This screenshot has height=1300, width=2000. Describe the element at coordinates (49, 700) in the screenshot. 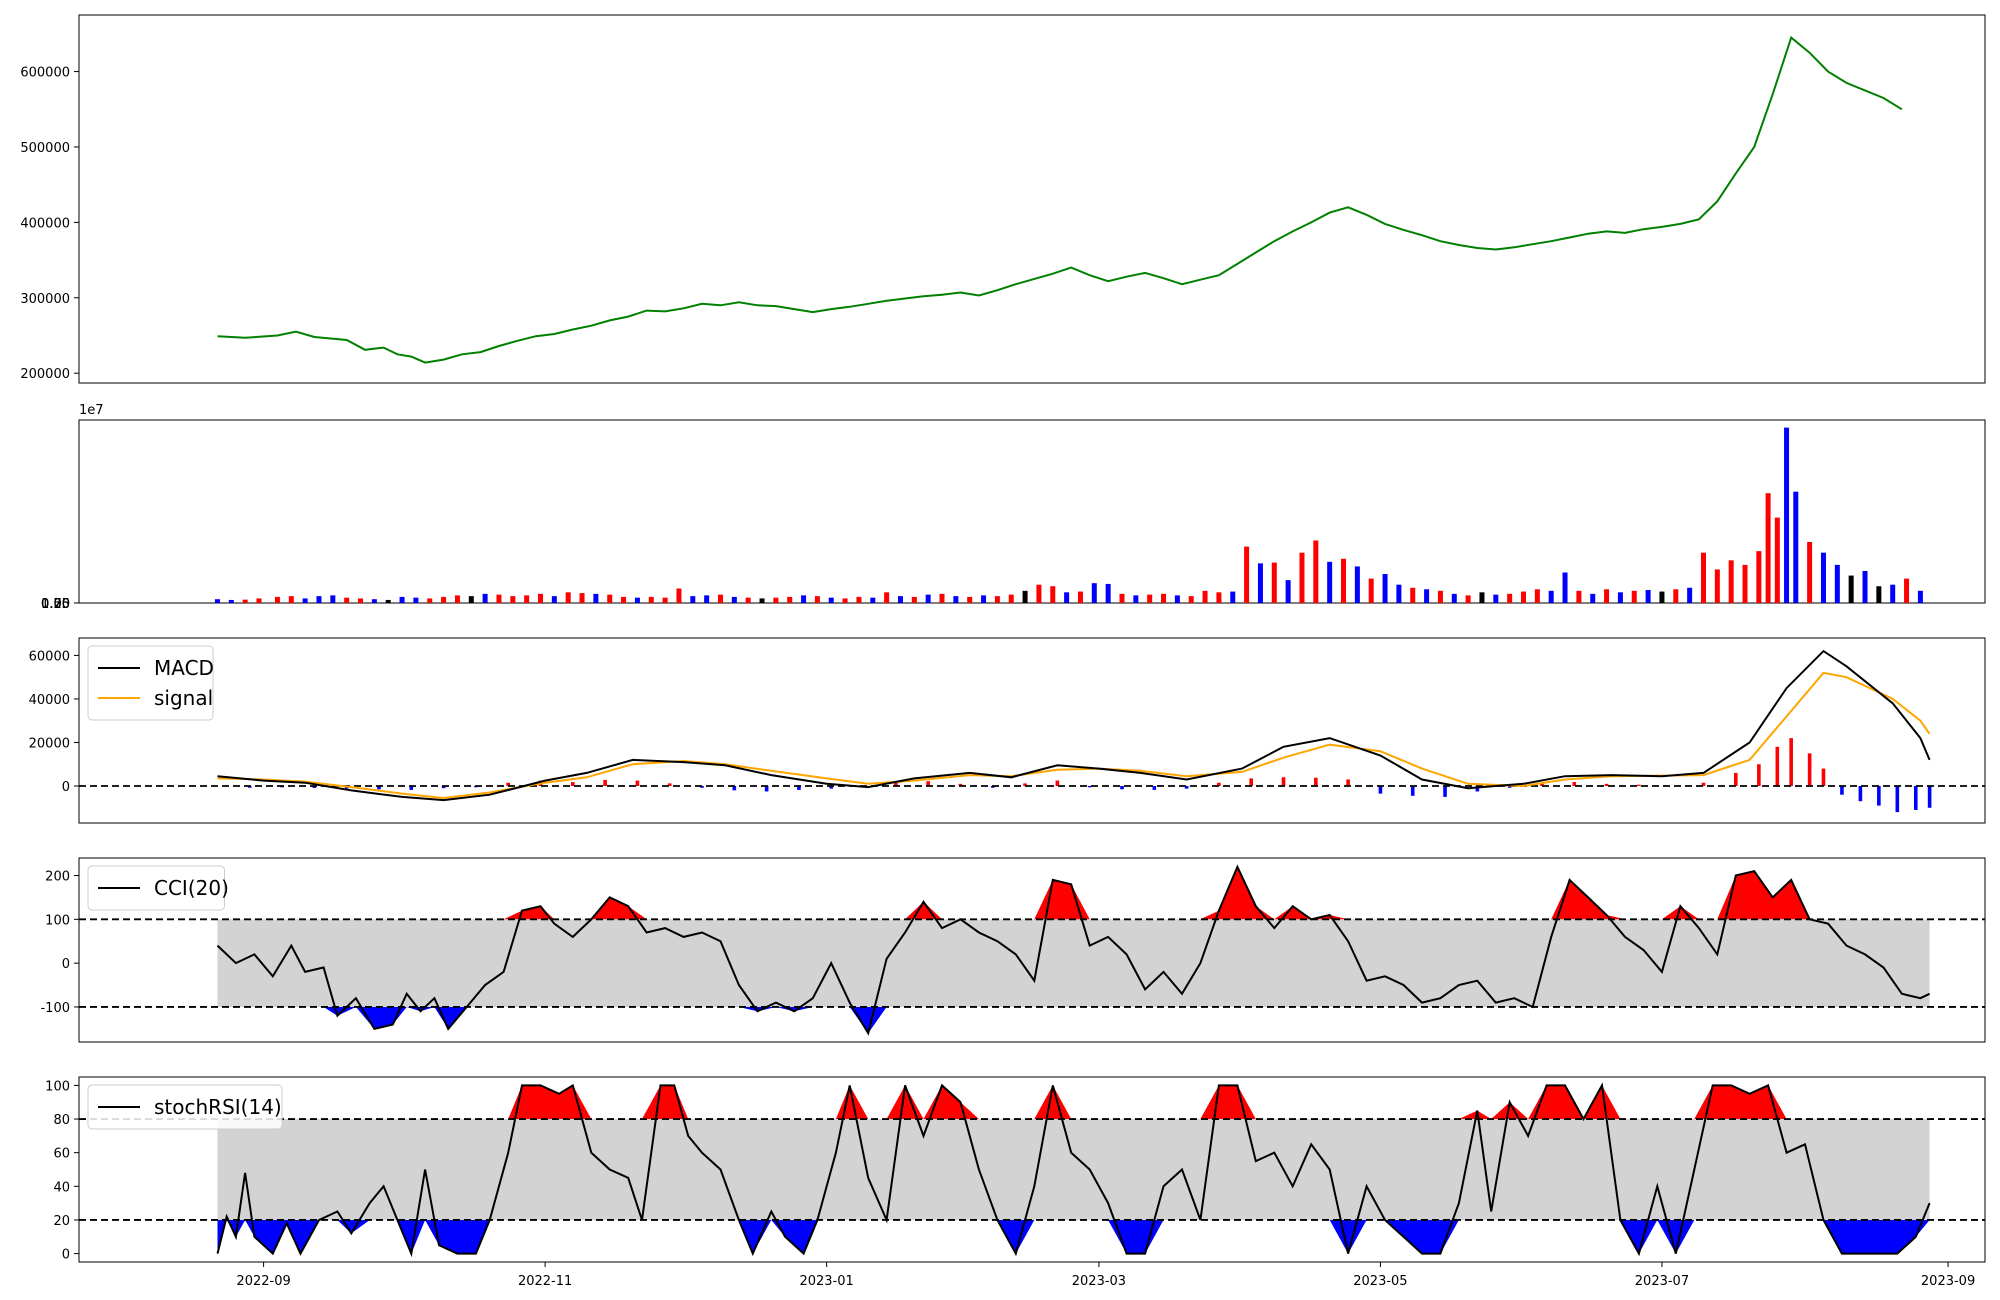

I see `macd-y-tick-label: 40000` at that location.